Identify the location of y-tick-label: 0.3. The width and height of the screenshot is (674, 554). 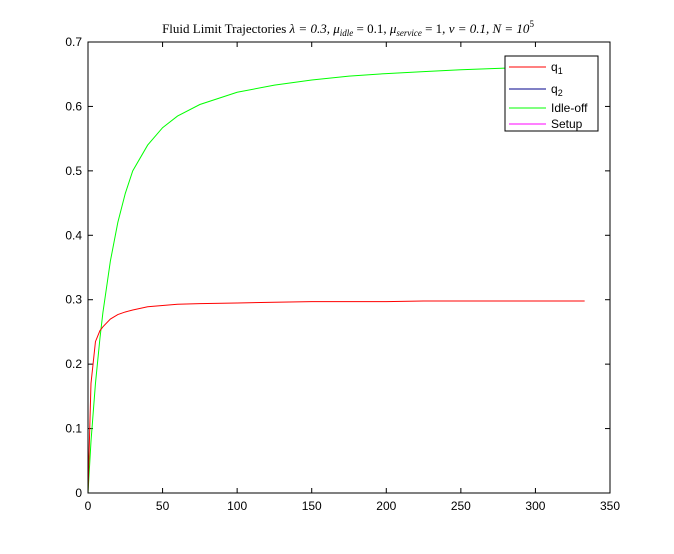
(73, 300).